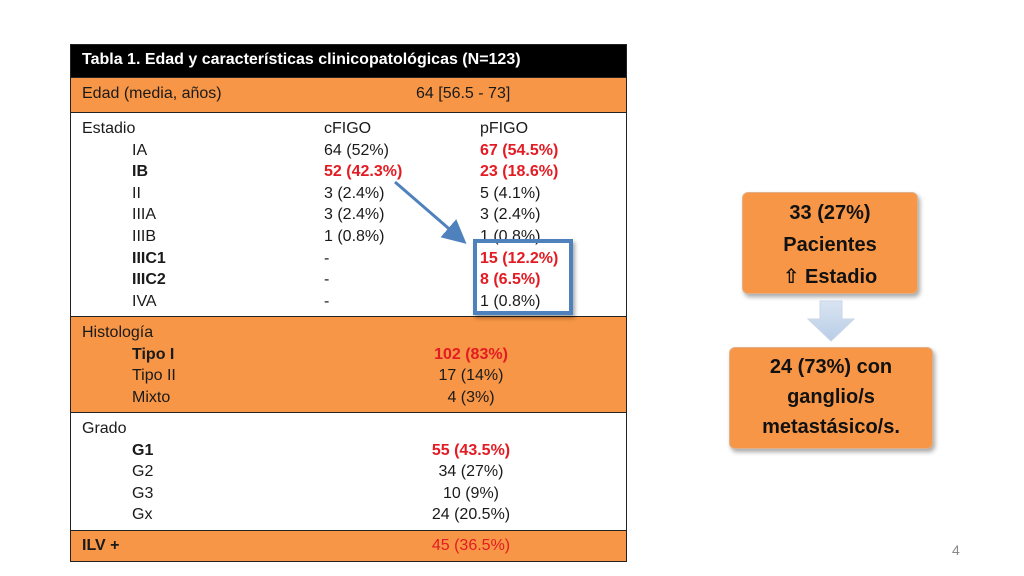 This screenshot has height=576, width=1024. What do you see at coordinates (519, 258) in the screenshot?
I see `pfigo-iiic1: 15 (12.2%)` at bounding box center [519, 258].